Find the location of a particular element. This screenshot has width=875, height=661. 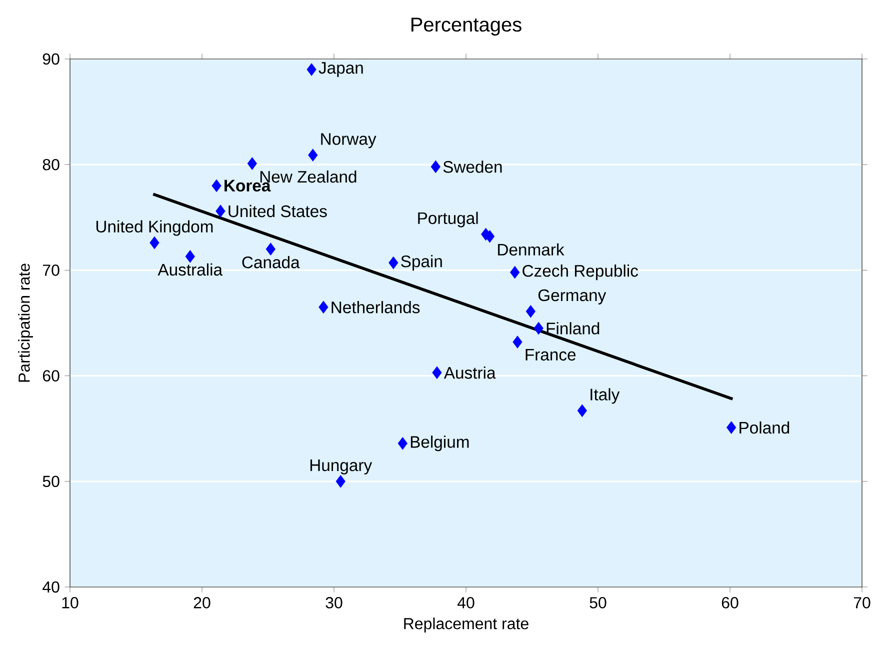

annotation: France is located at coordinates (551, 354).